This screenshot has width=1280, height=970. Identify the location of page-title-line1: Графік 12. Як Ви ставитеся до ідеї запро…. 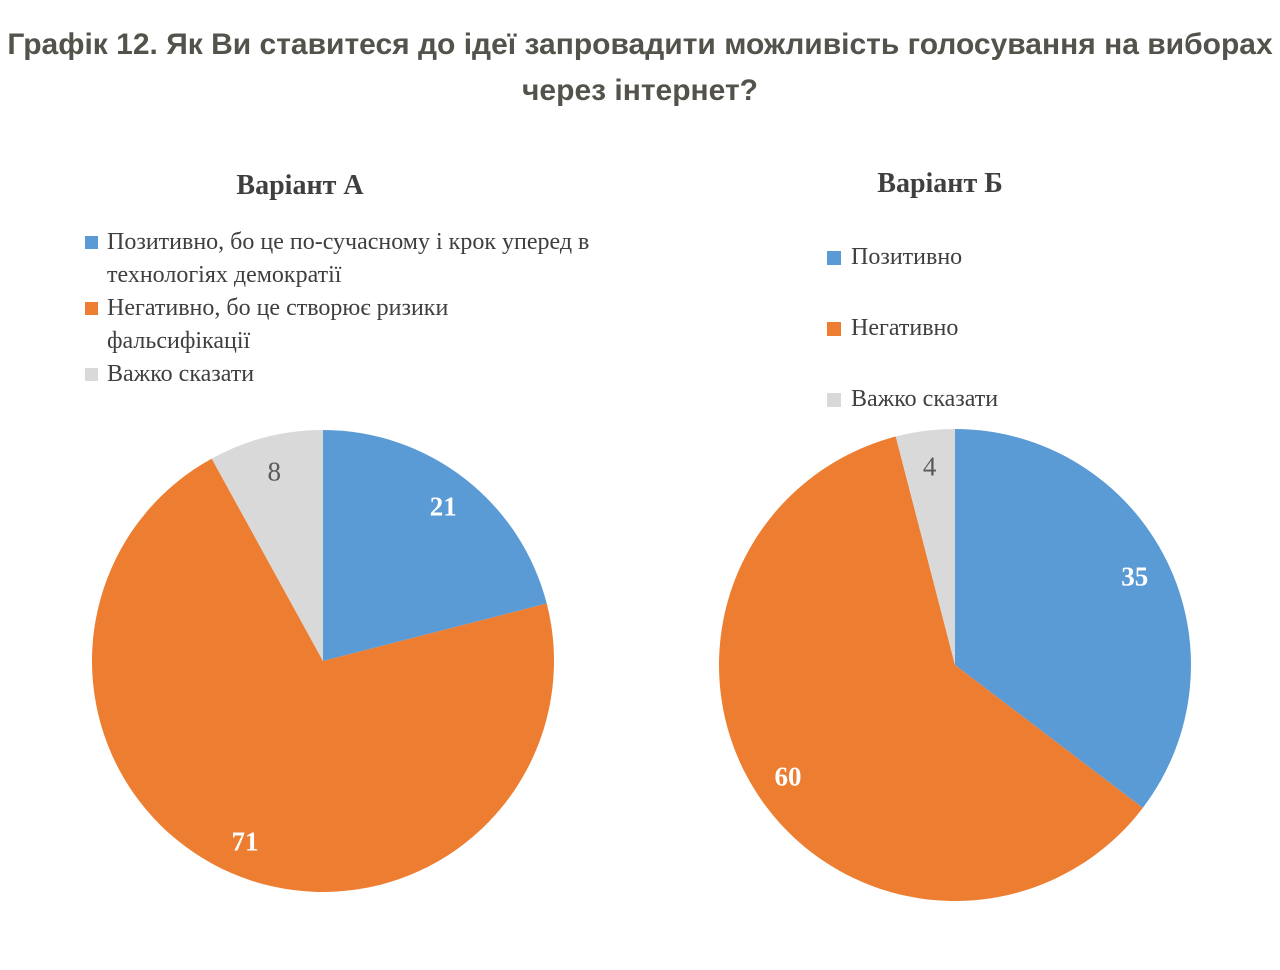
(640, 44).